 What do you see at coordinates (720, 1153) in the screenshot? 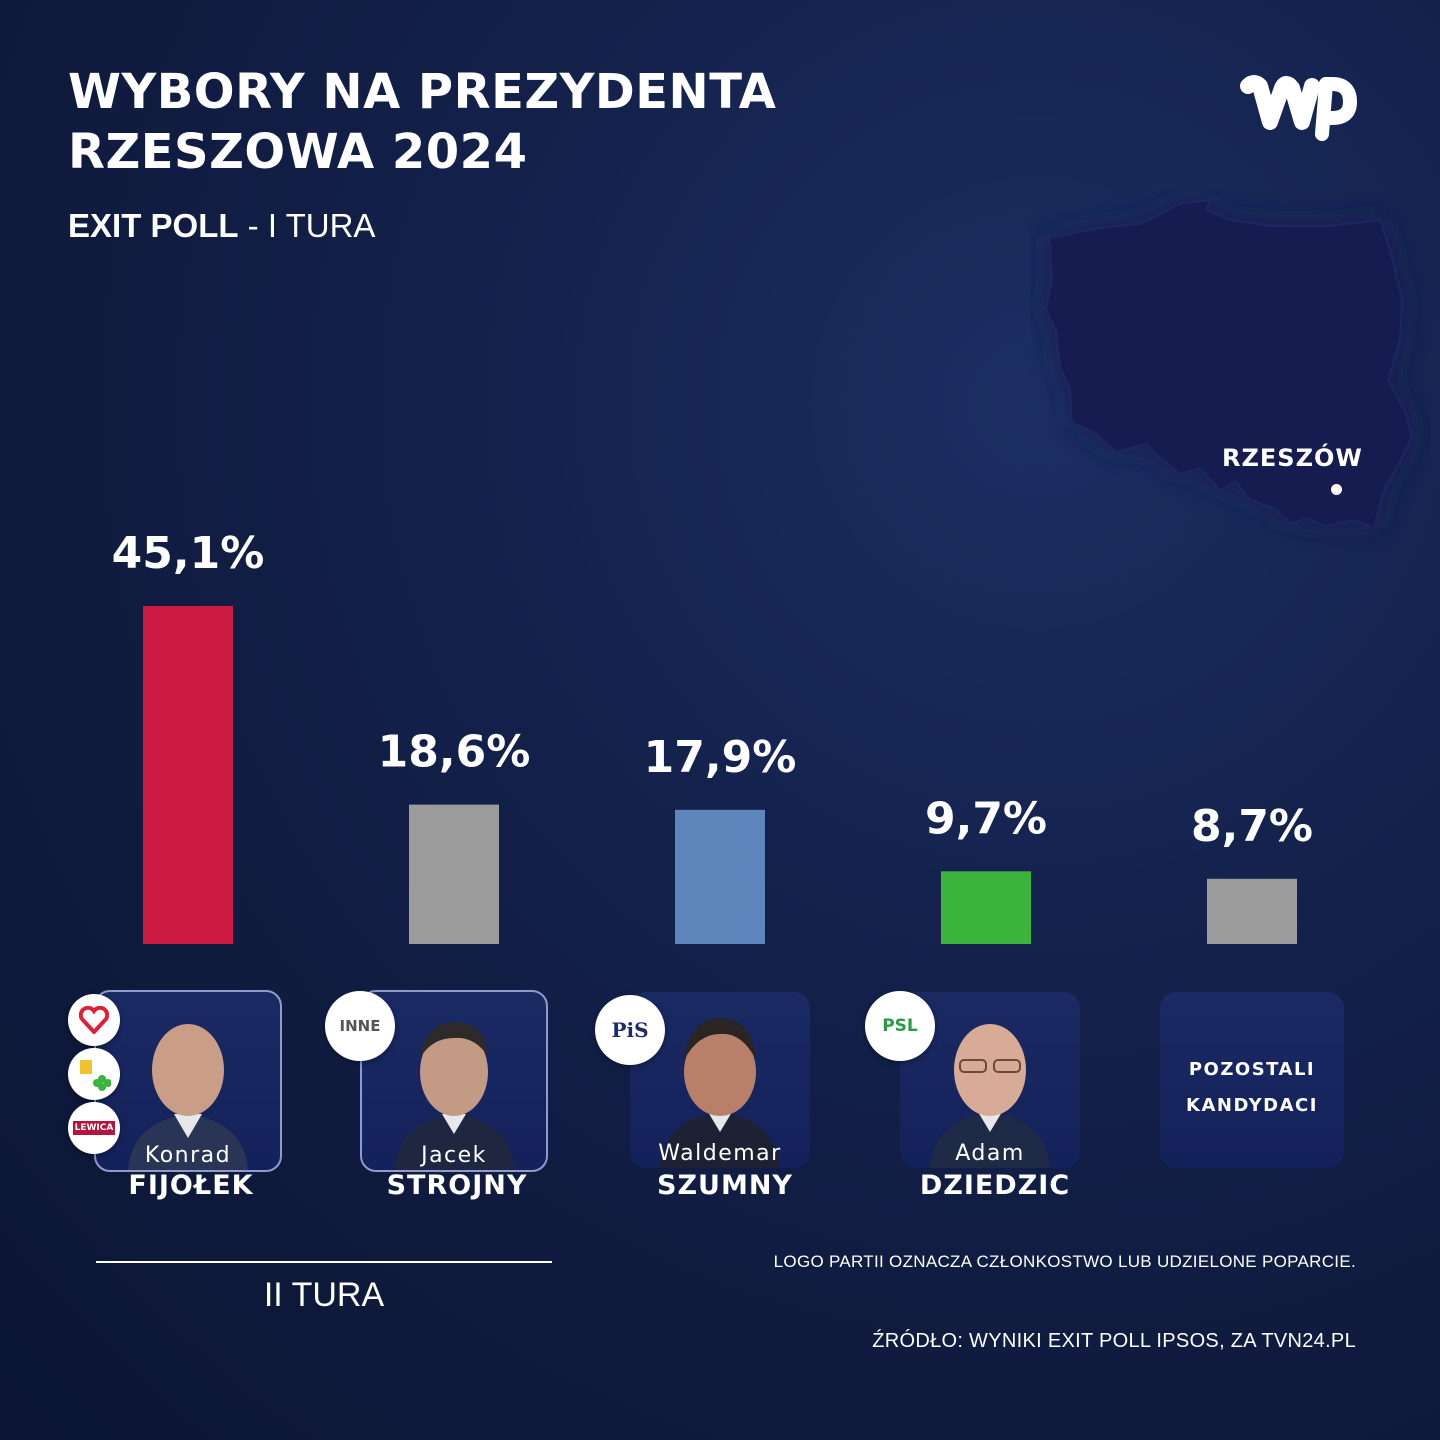
I see `candidate-first-name: Waldemar` at bounding box center [720, 1153].